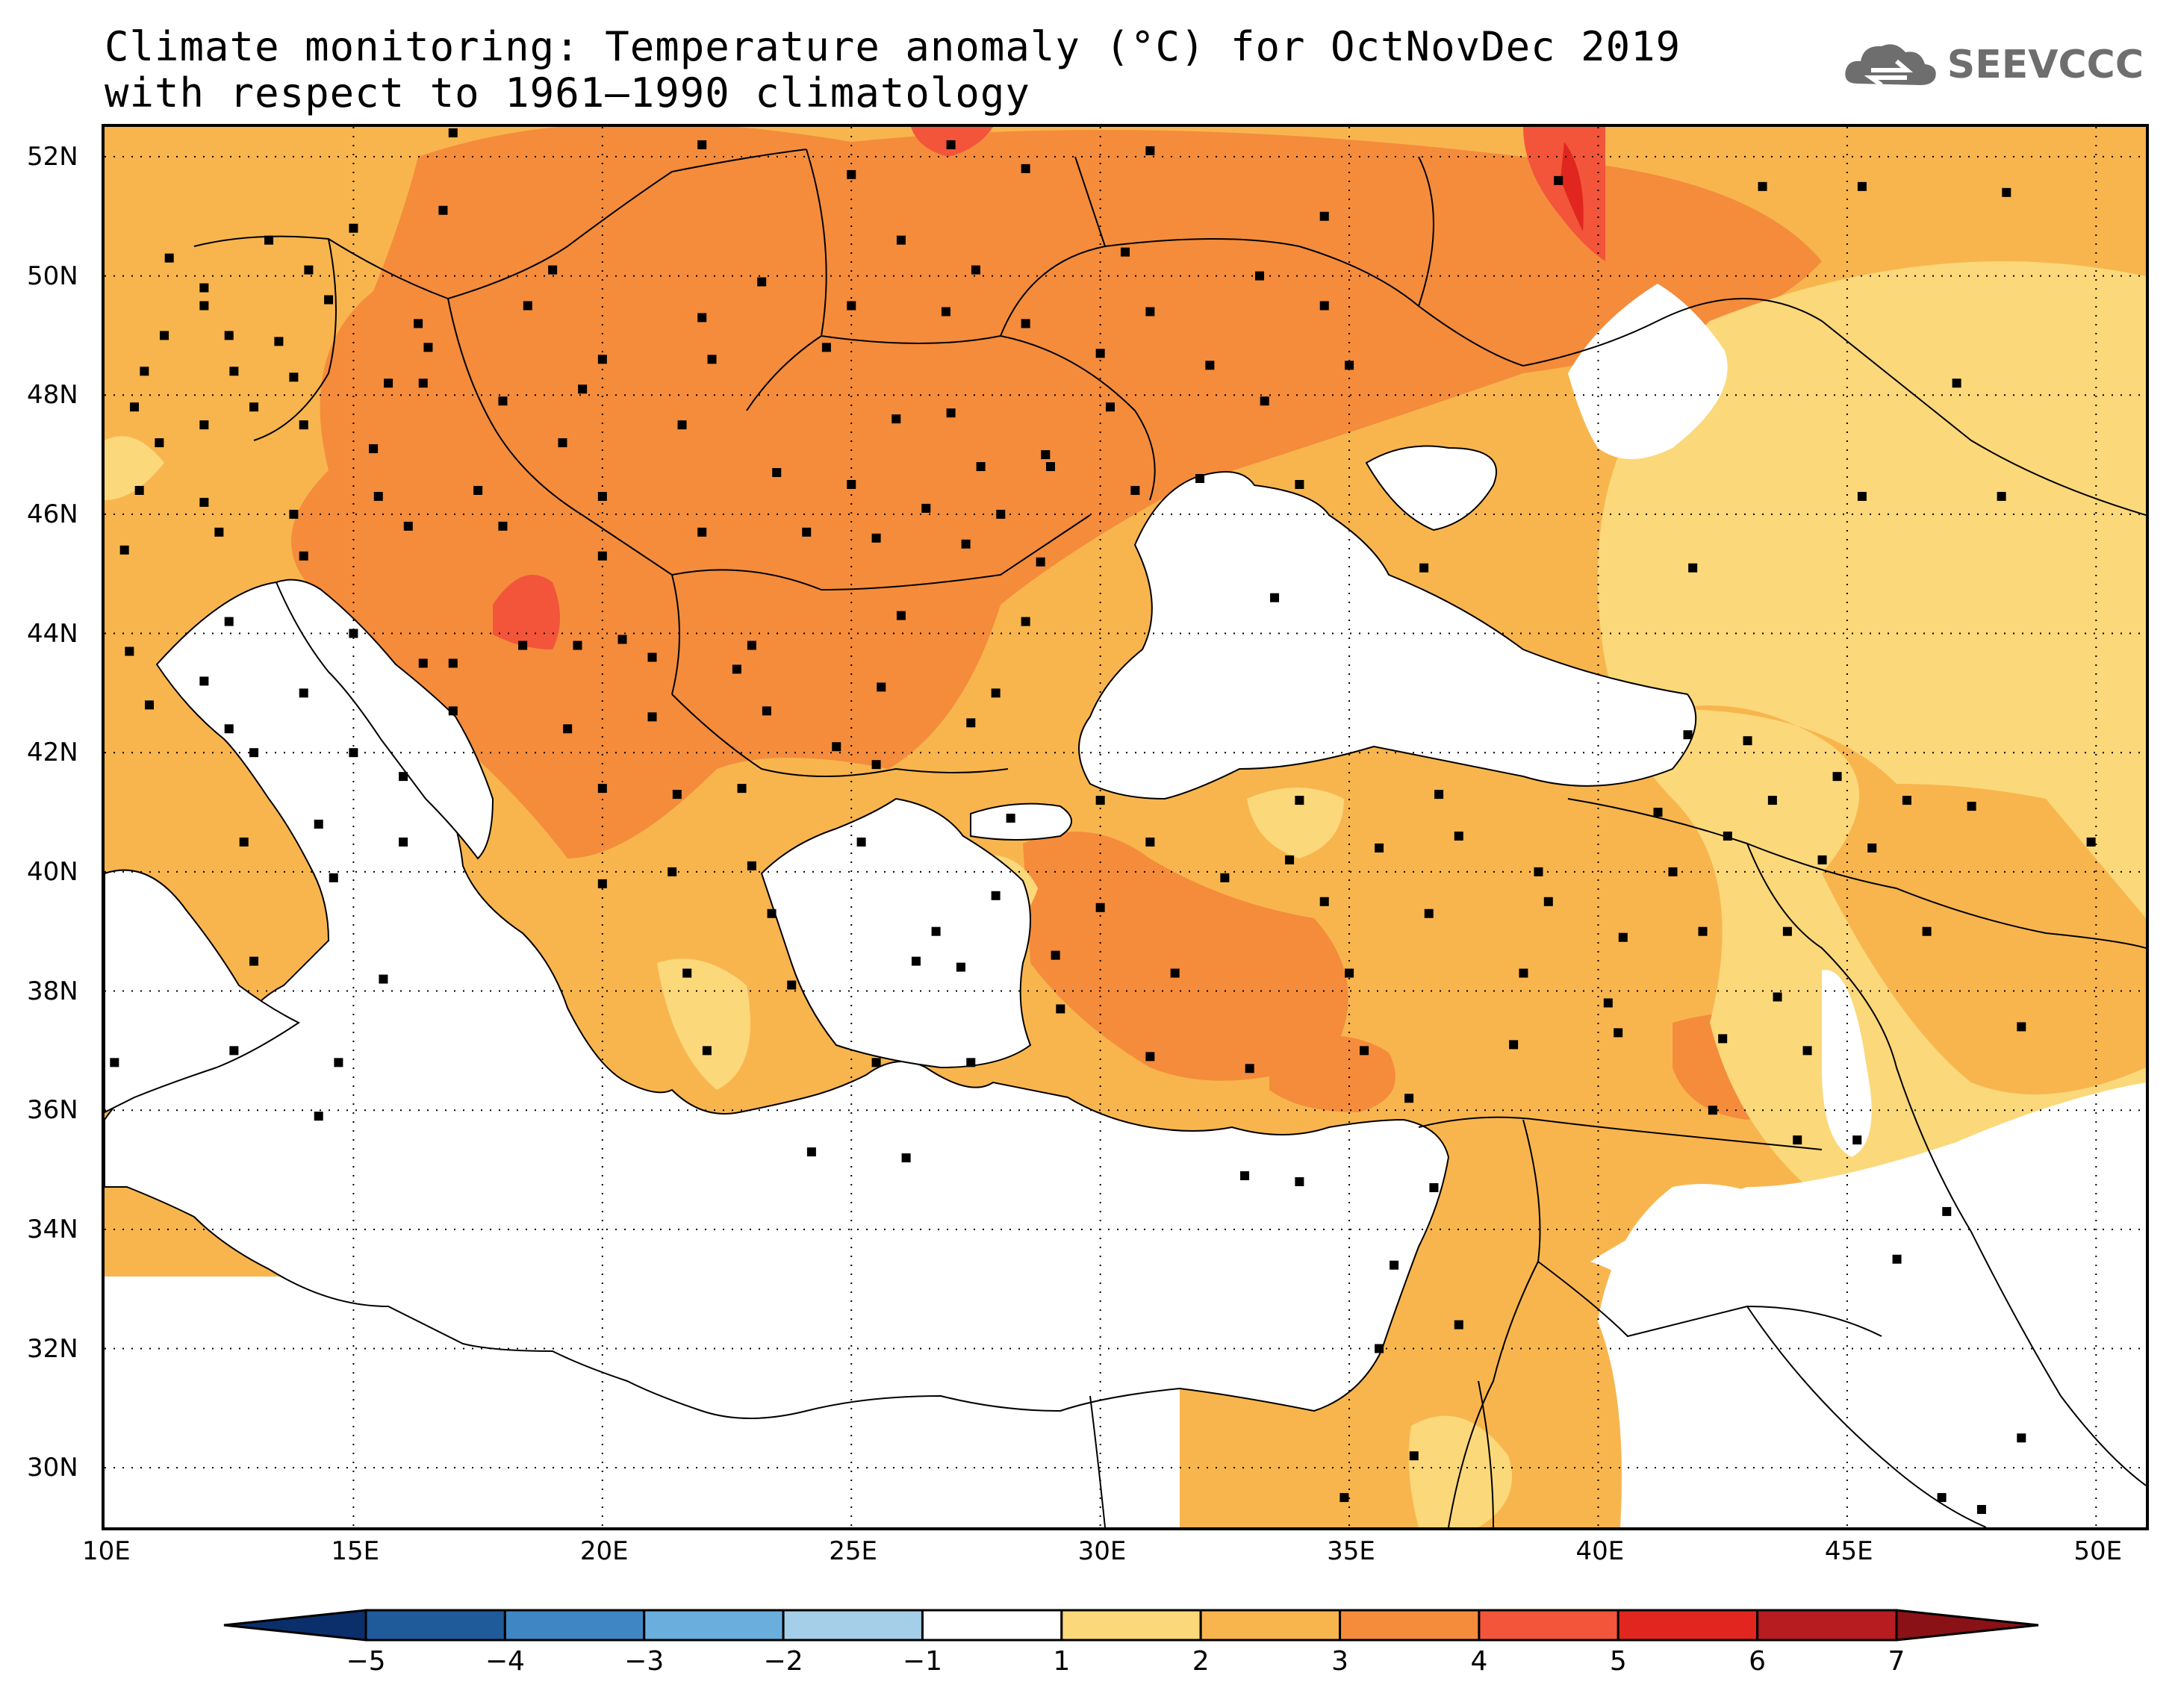  Describe the element at coordinates (922, 1661) in the screenshot. I see `colorbar-tick-label: −1` at that location.